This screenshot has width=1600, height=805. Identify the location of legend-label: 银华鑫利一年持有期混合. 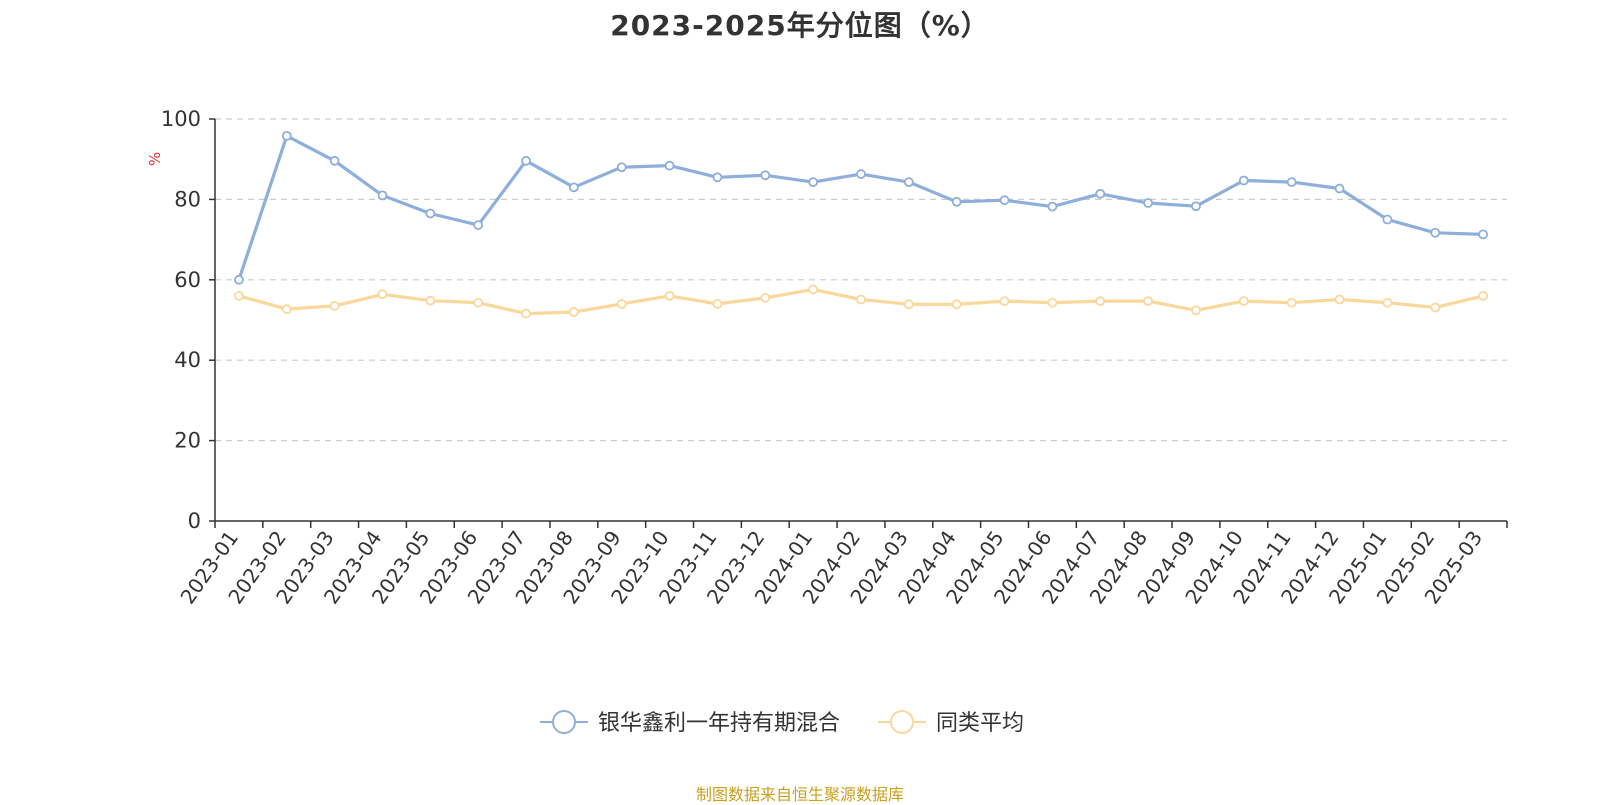
(719, 723).